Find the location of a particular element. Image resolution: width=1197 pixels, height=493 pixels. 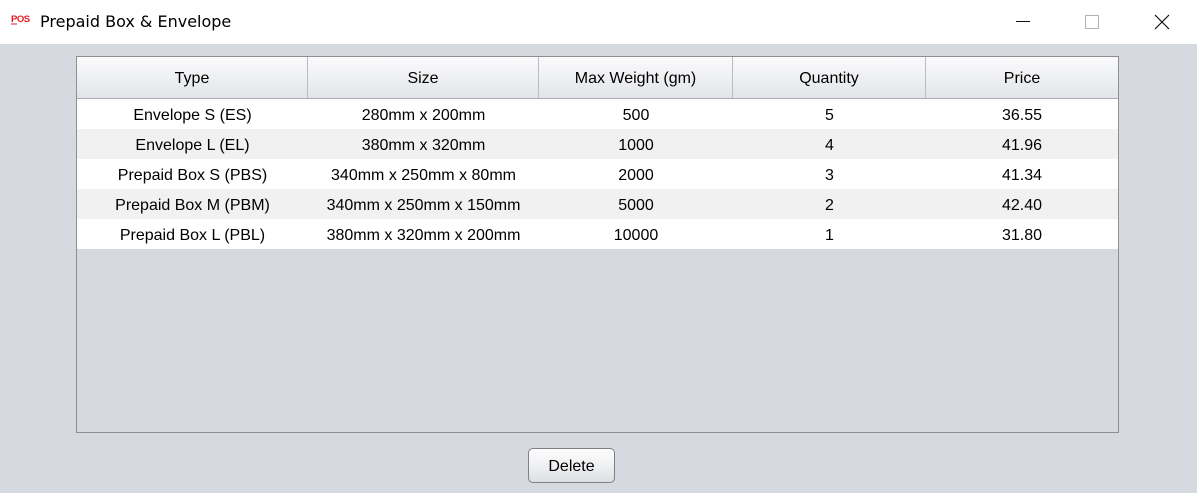

cell-max-weight: 5000 is located at coordinates (636, 205).